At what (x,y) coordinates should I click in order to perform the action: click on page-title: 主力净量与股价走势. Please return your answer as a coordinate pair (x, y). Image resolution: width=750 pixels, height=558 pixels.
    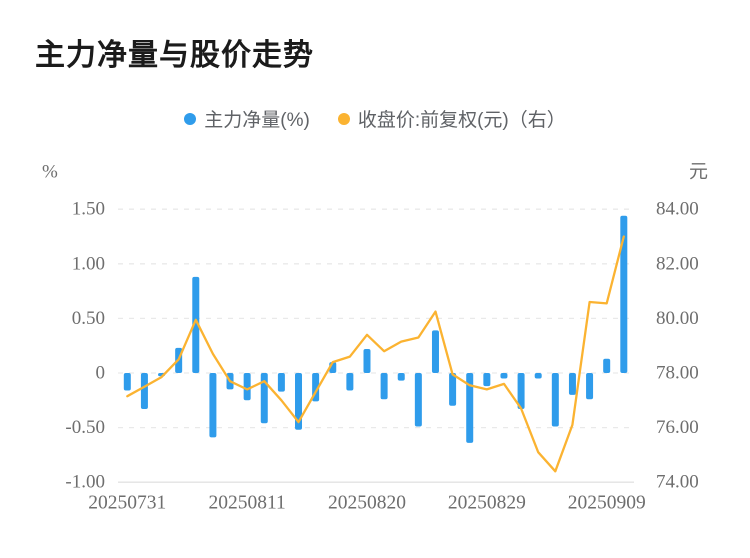
    Looking at the image, I should click on (174, 55).